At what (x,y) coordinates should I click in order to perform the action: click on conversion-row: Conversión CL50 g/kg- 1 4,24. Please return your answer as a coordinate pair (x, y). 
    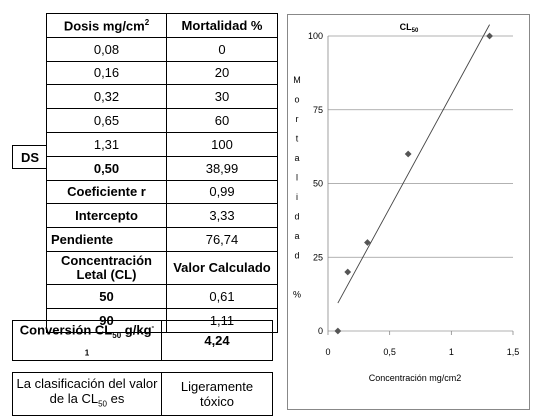
    Looking at the image, I should click on (142, 340).